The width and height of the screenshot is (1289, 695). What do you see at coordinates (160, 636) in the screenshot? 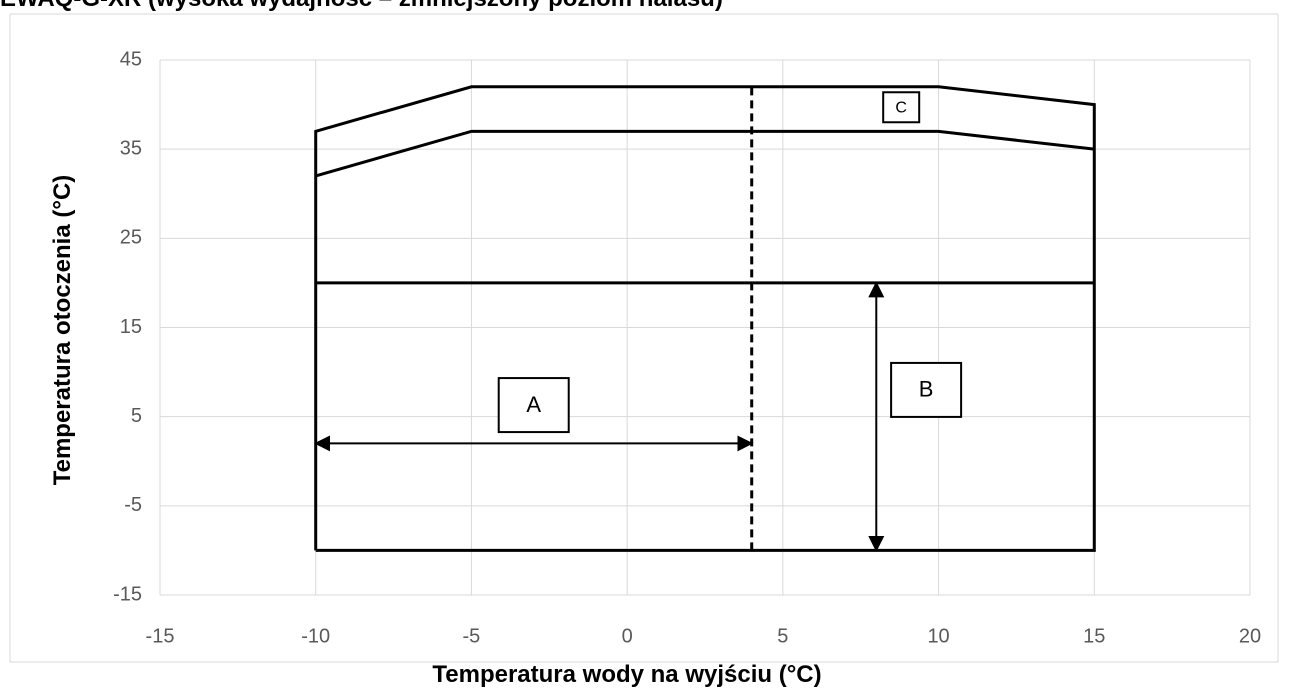
I see `x-tick-label: -15` at bounding box center [160, 636].